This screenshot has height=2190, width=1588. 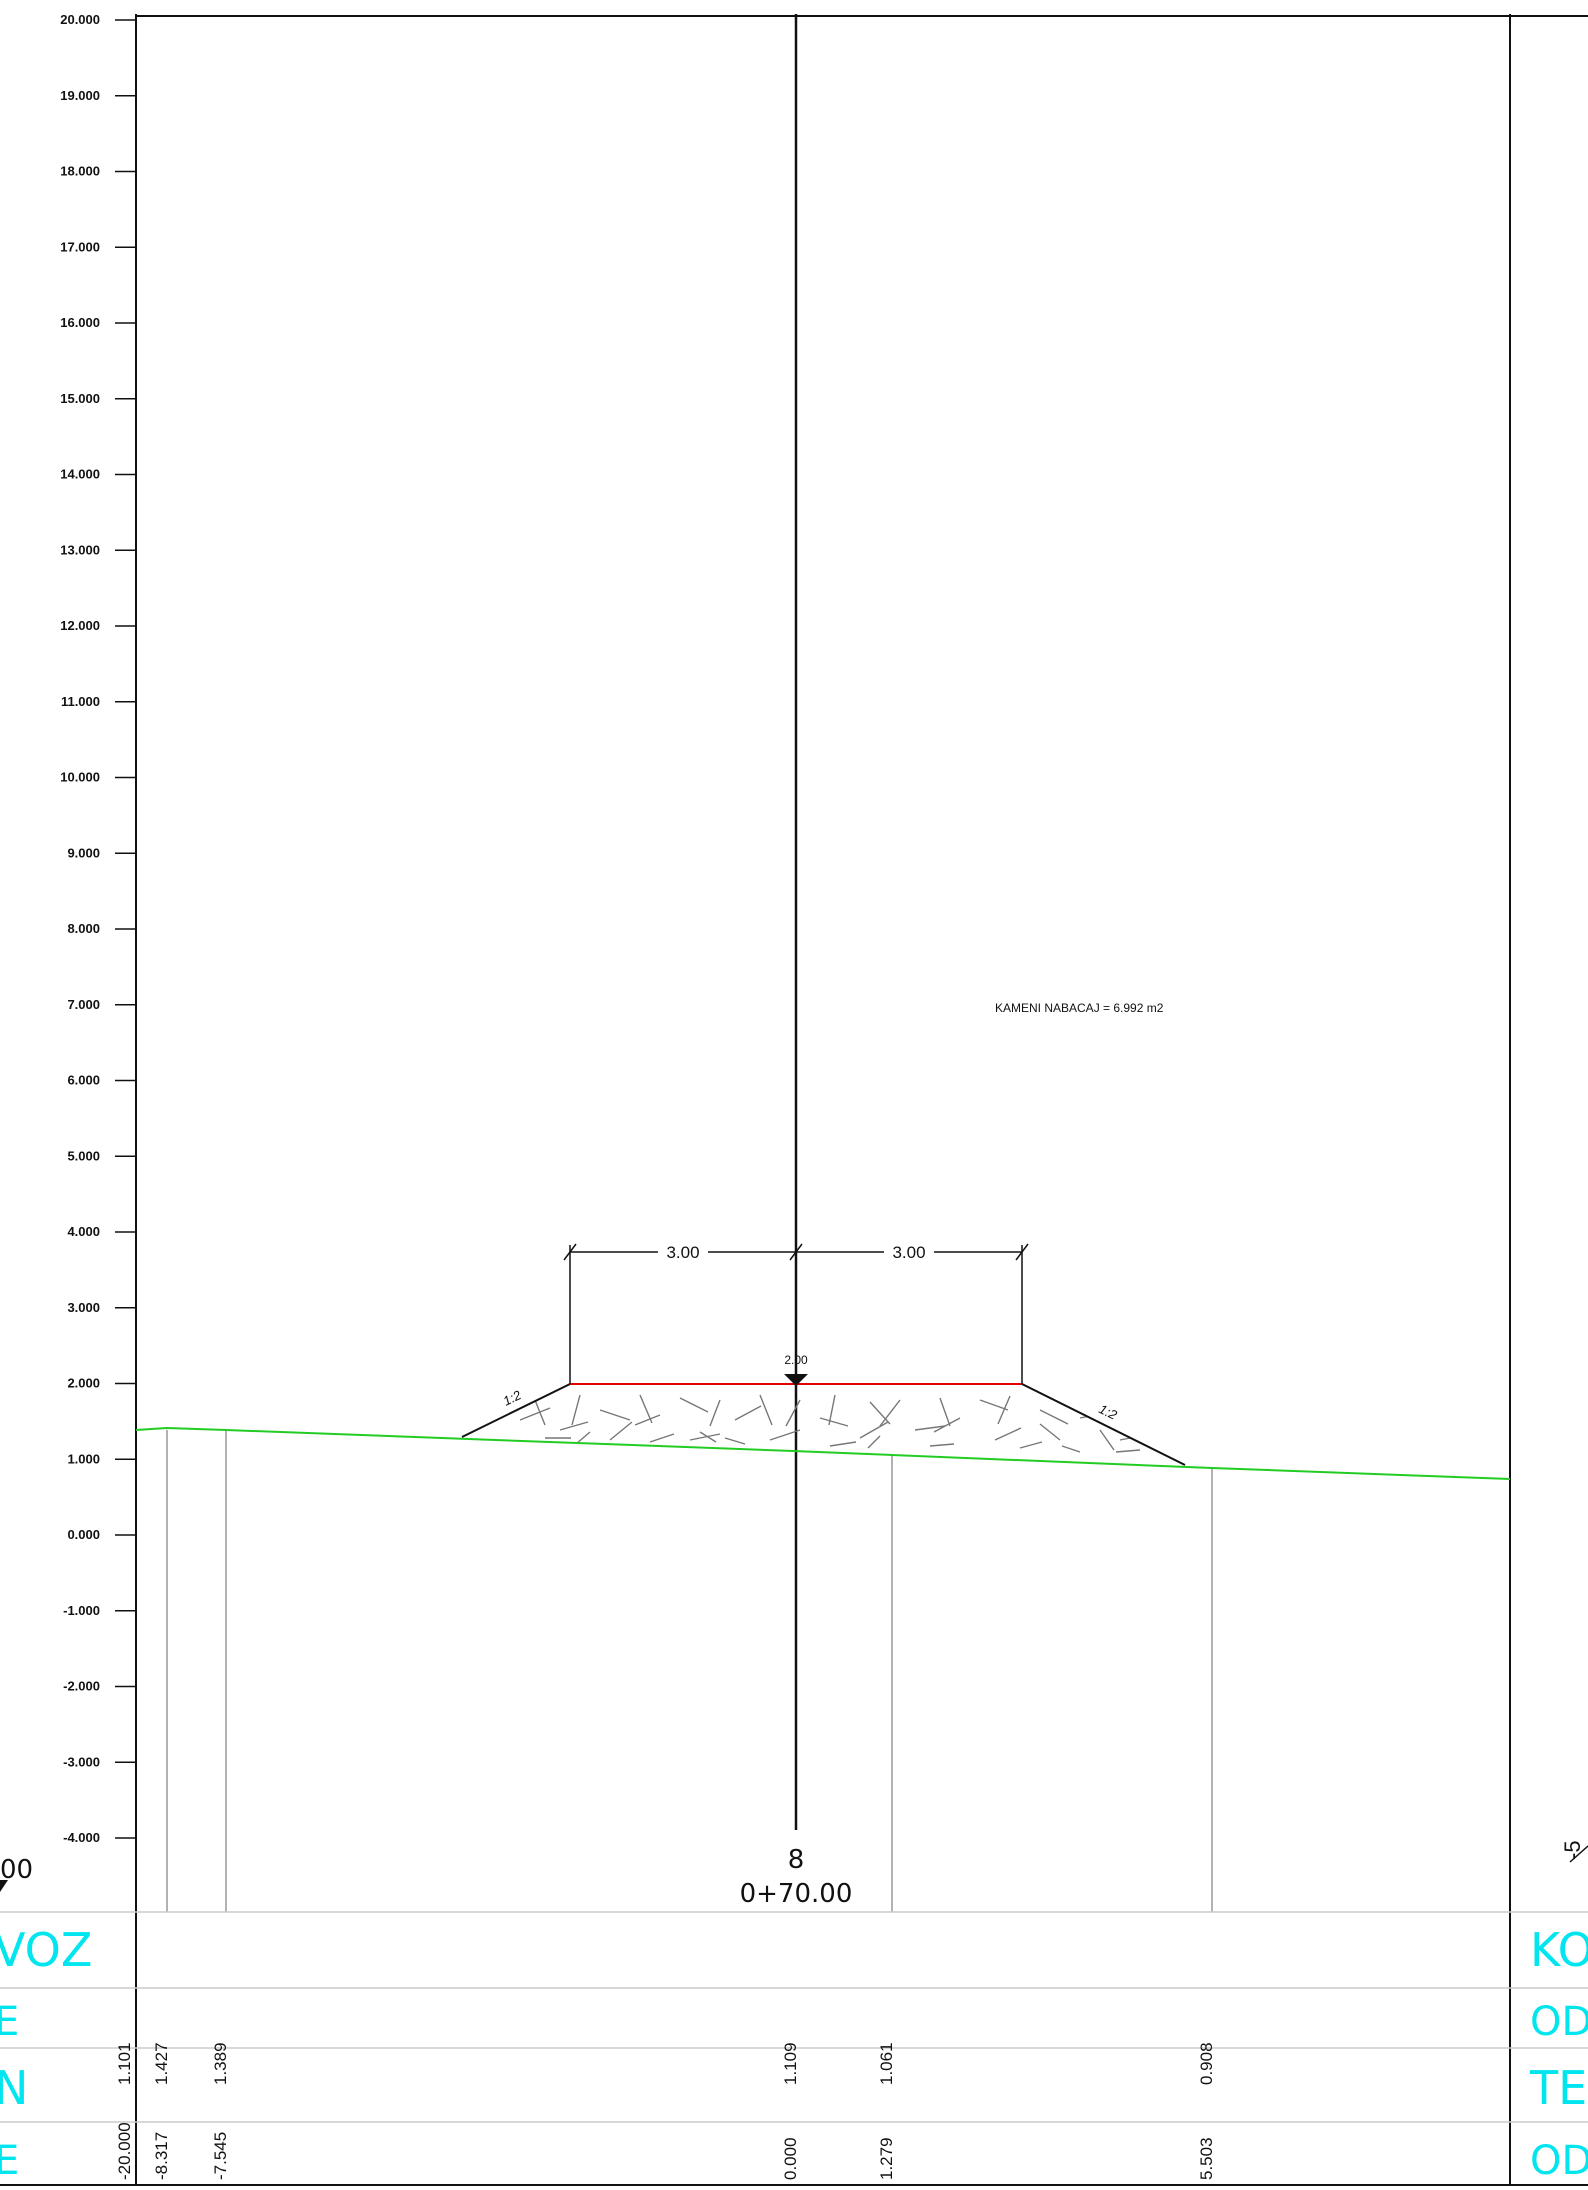 What do you see at coordinates (80, 777) in the screenshot?
I see `elevation-tick-label: 10.000` at bounding box center [80, 777].